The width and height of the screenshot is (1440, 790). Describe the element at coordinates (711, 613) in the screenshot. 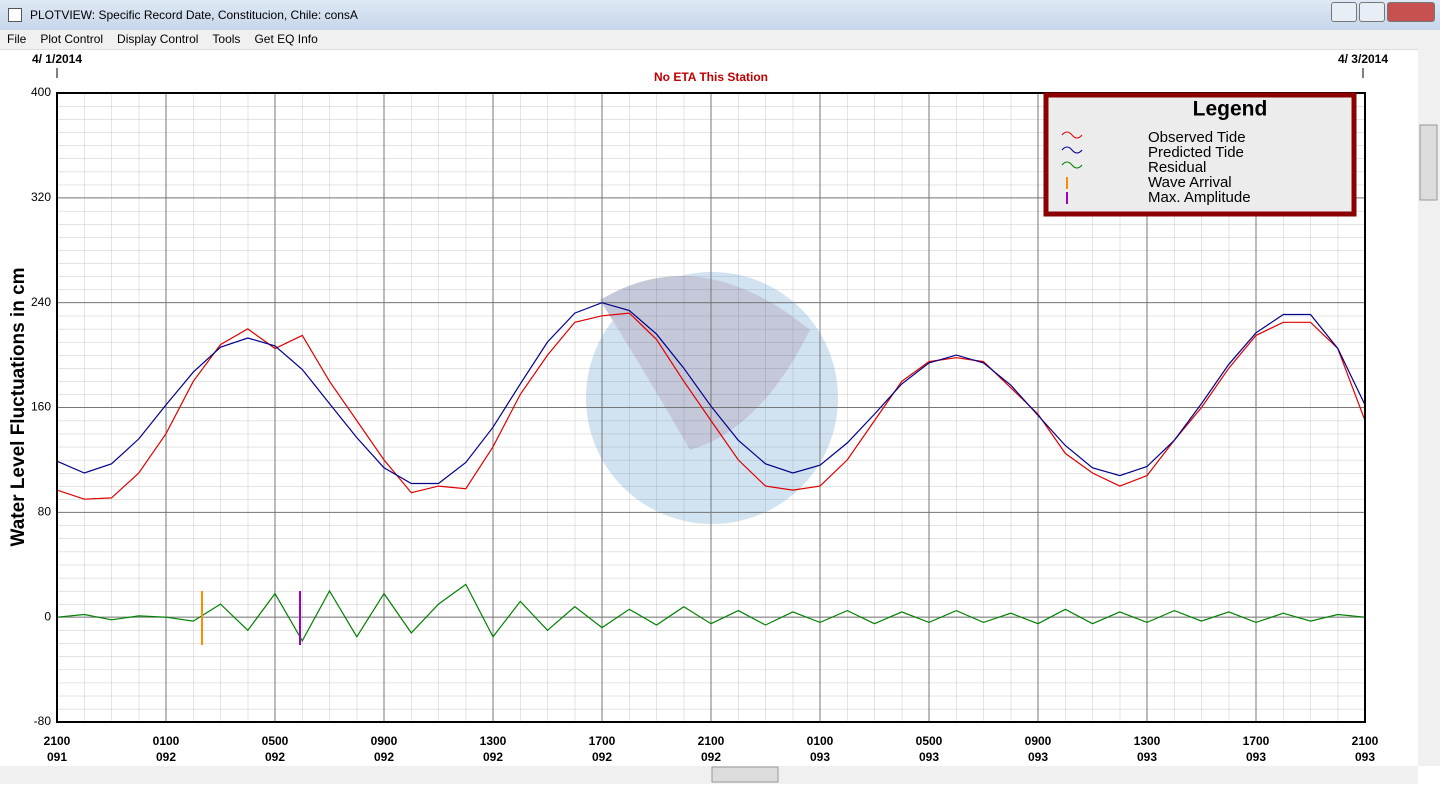

I see `series-line` at that location.